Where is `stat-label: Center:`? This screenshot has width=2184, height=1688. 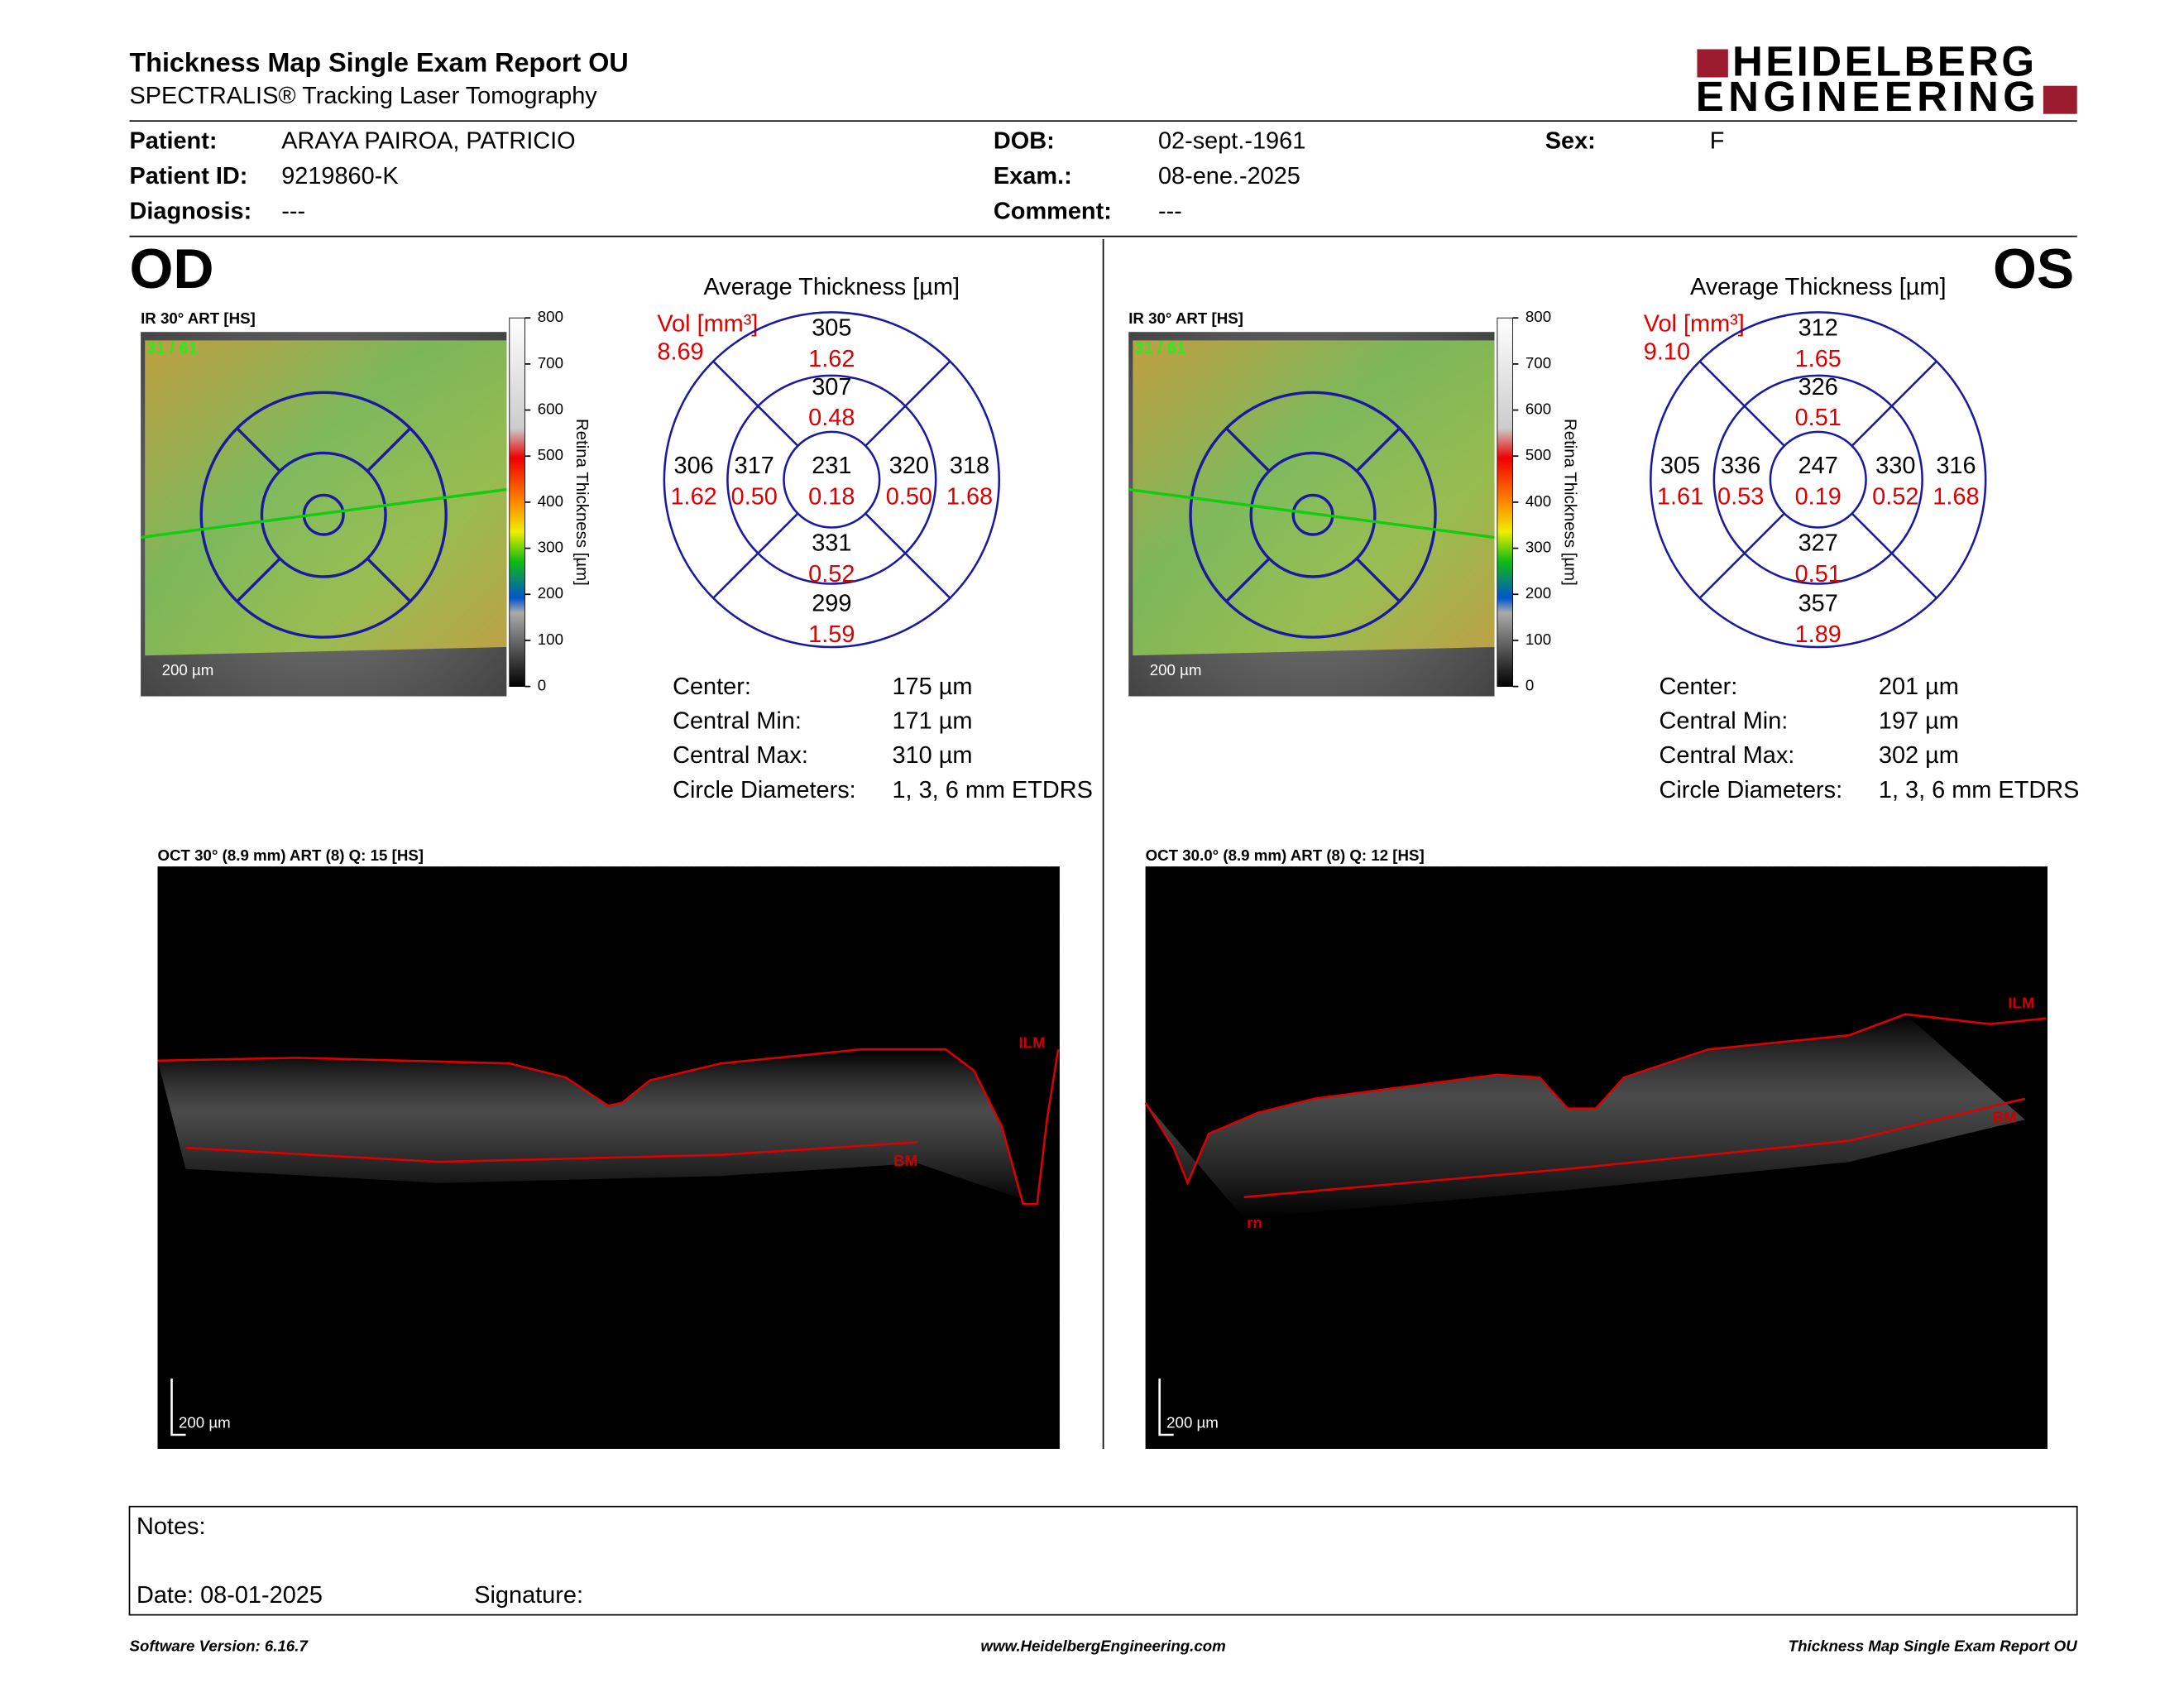 stat-label: Center: is located at coordinates (1699, 687).